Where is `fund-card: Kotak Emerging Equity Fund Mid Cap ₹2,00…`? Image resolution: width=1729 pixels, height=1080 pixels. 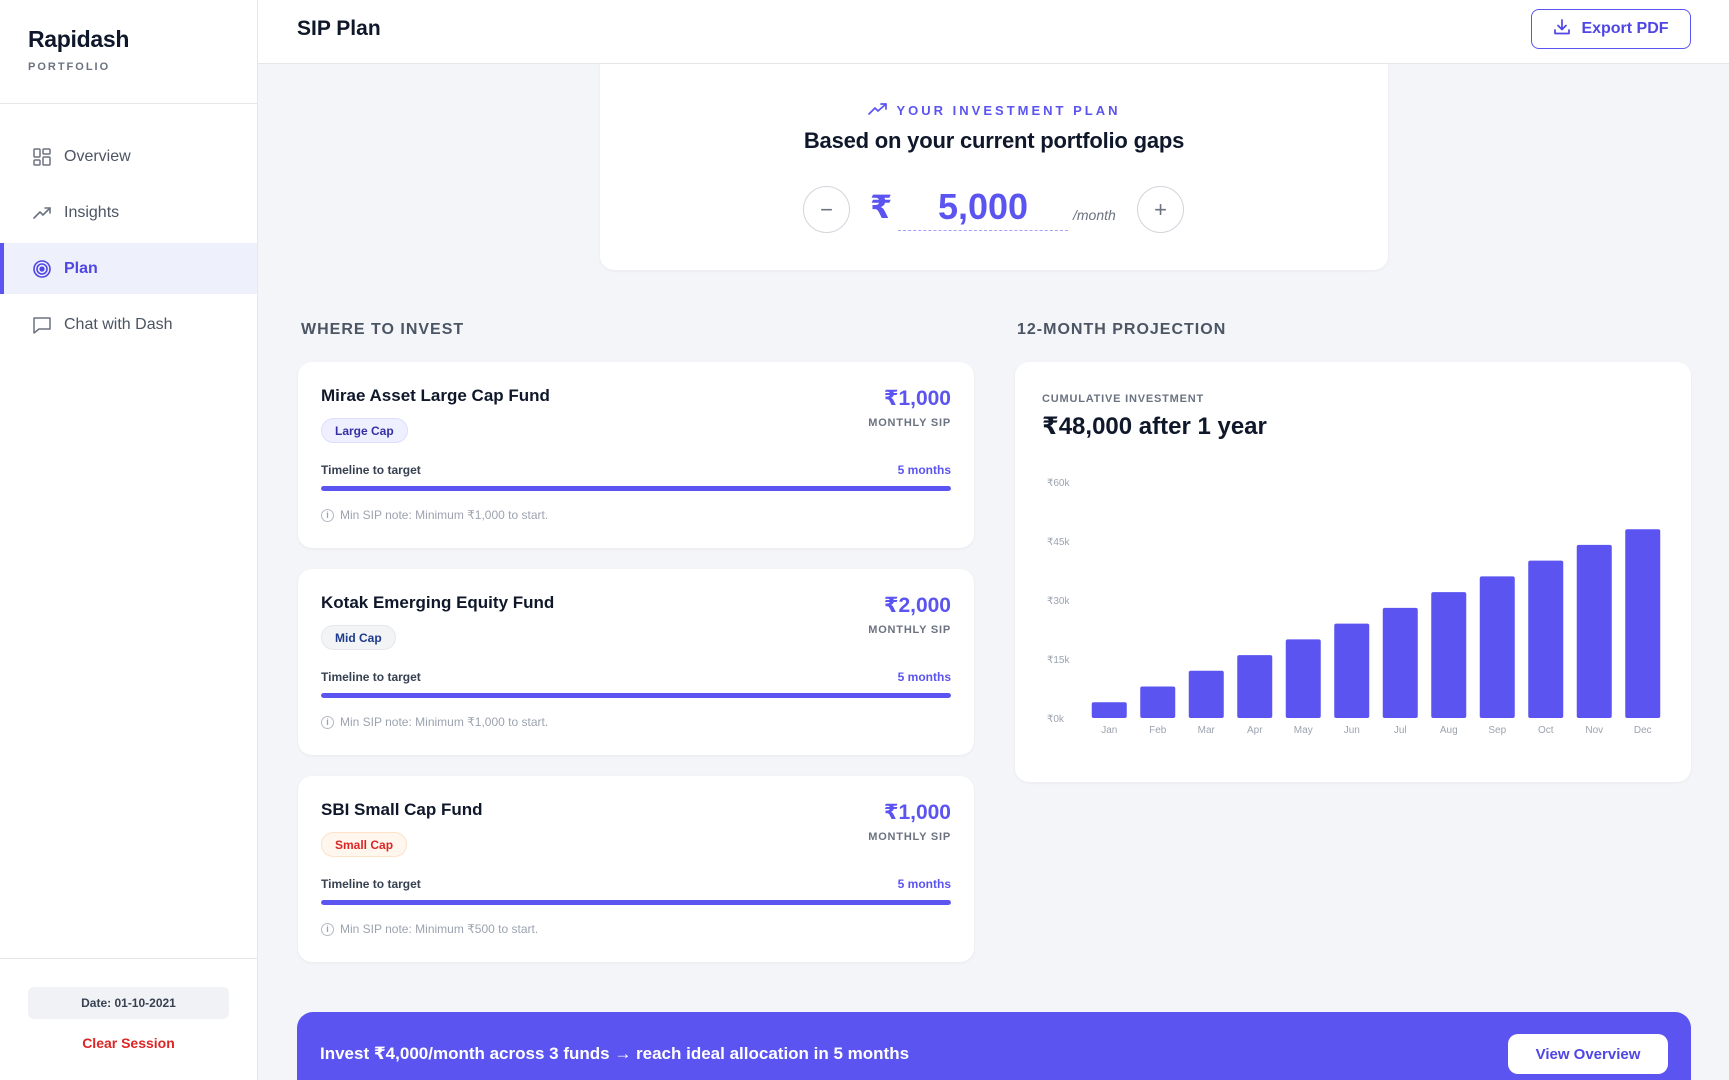
fund-card: Kotak Emerging Equity Fund Mid Cap ₹2,00… is located at coordinates (636, 662).